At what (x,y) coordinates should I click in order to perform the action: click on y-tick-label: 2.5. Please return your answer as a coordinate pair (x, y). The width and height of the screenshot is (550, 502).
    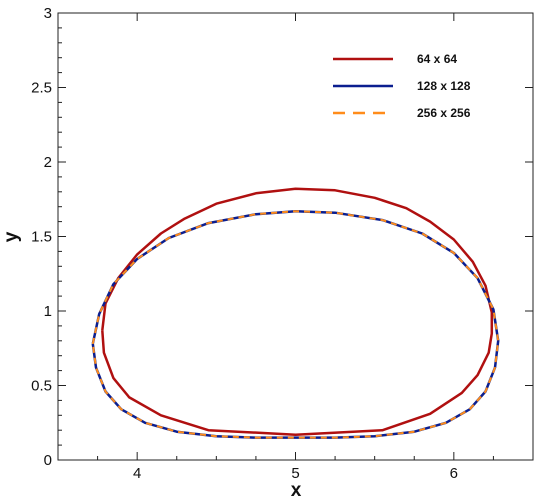
    Looking at the image, I should click on (41, 88).